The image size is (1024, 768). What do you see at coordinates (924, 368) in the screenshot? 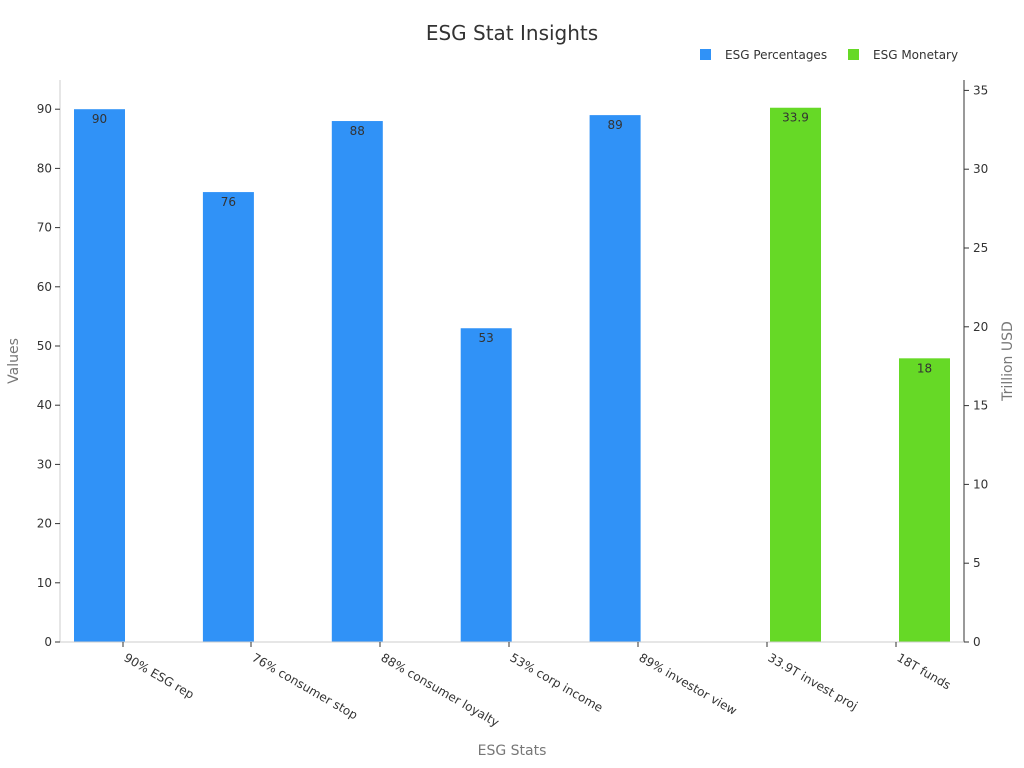
I see `bar-value-label: 18` at bounding box center [924, 368].